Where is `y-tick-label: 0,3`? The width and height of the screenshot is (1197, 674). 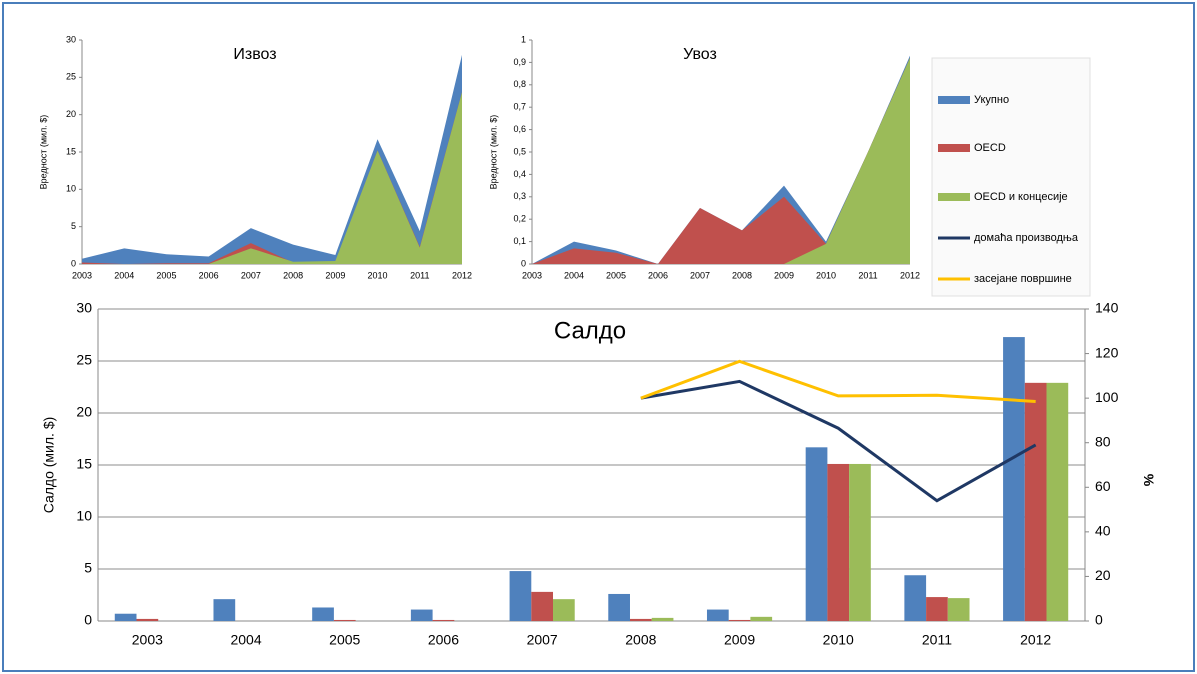 y-tick-label: 0,3 is located at coordinates (519, 196).